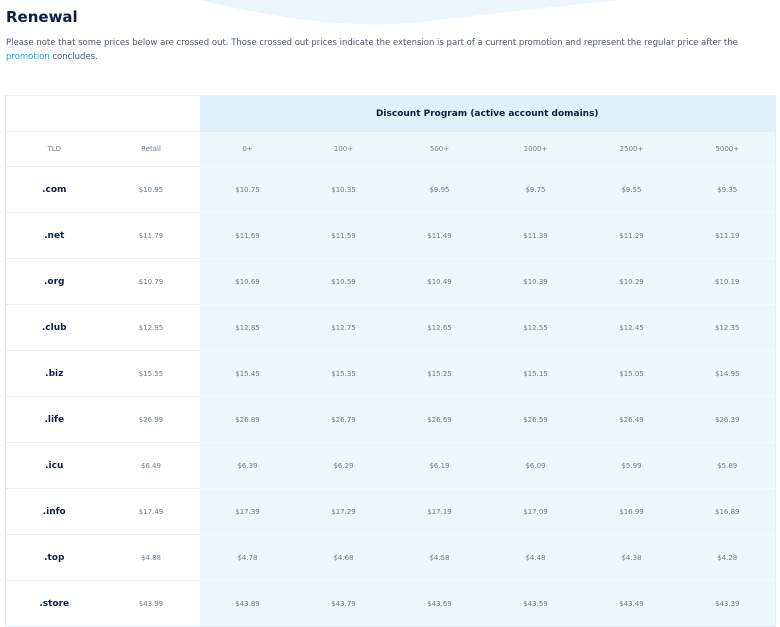 Image resolution: width=780 pixels, height=627 pixels. I want to click on promotion-link: promotion, so click(28, 56).